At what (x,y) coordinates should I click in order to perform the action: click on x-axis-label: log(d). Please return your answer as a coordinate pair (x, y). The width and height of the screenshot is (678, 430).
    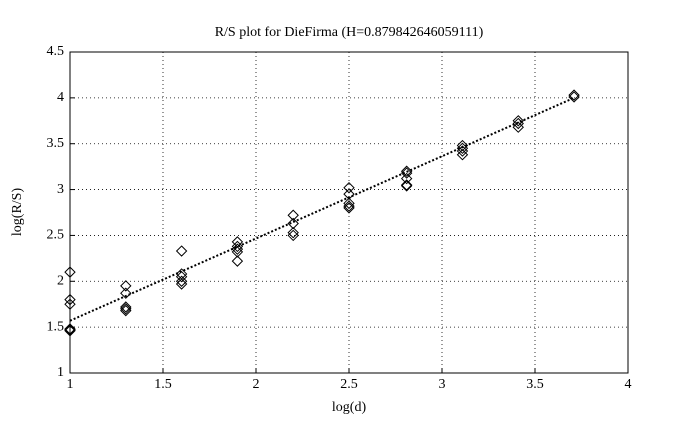
    Looking at the image, I should click on (349, 407).